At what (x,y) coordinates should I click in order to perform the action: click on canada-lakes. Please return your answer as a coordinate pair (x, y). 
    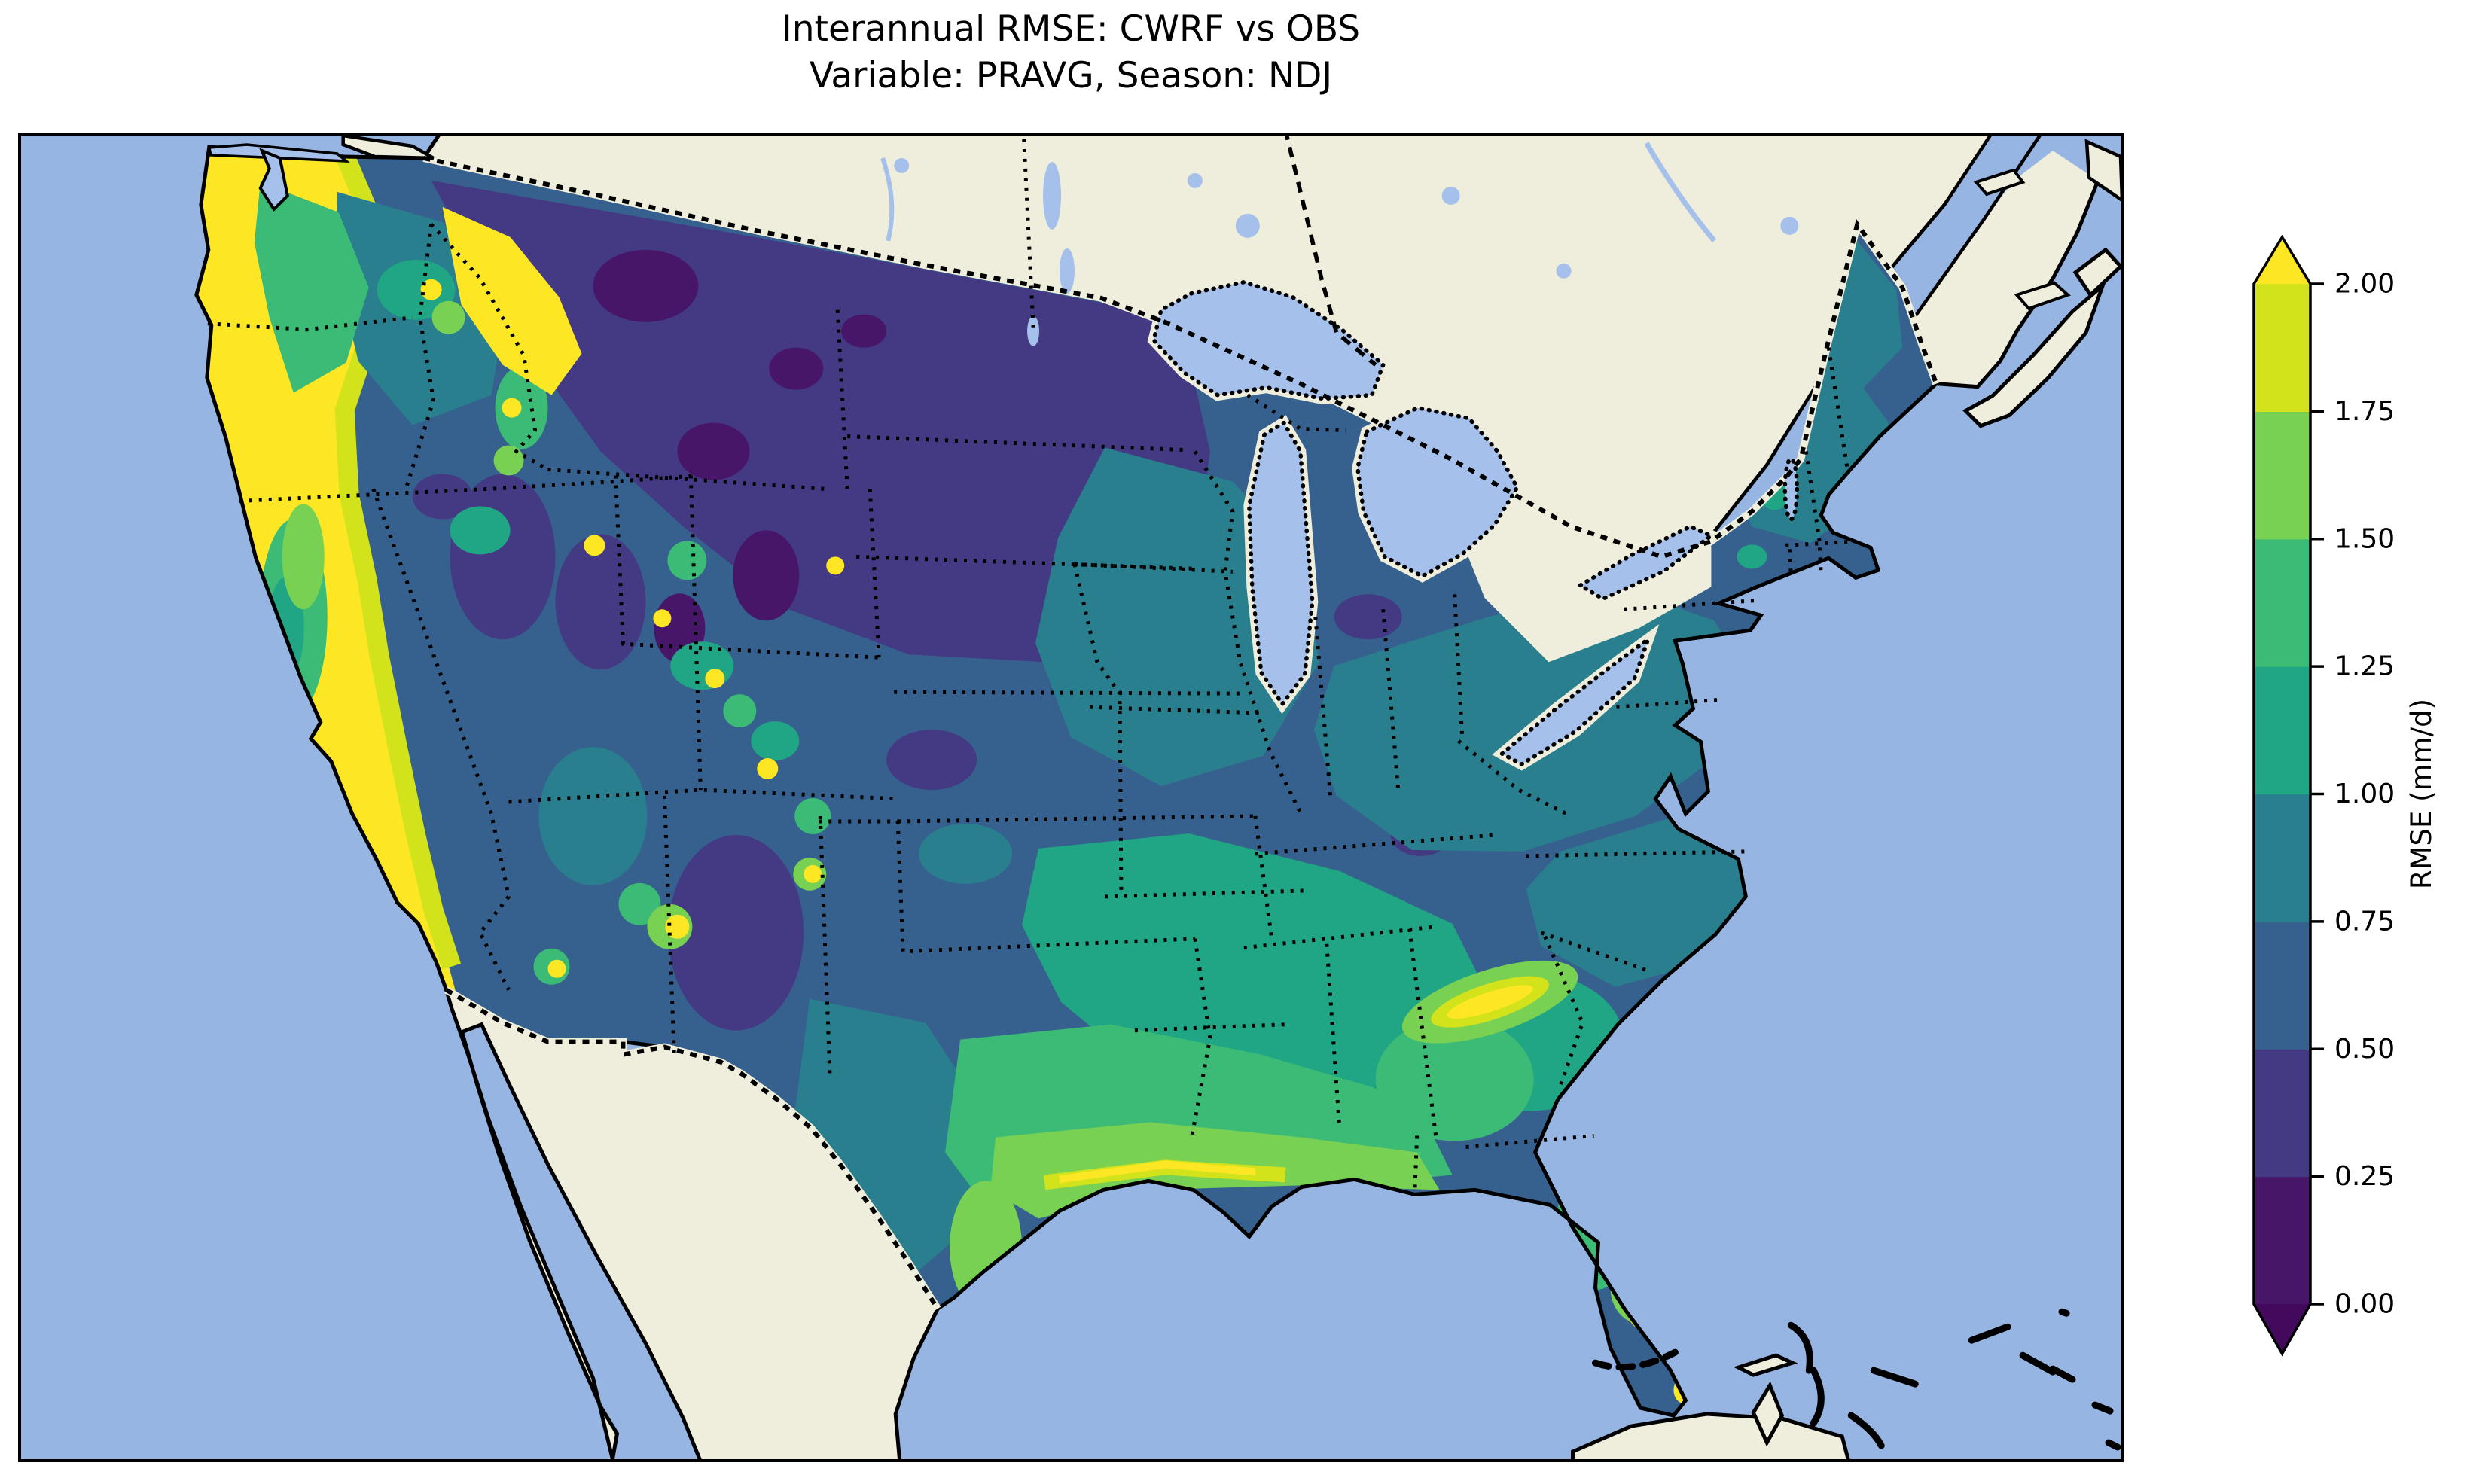
    Looking at the image, I should click on (1339, 244).